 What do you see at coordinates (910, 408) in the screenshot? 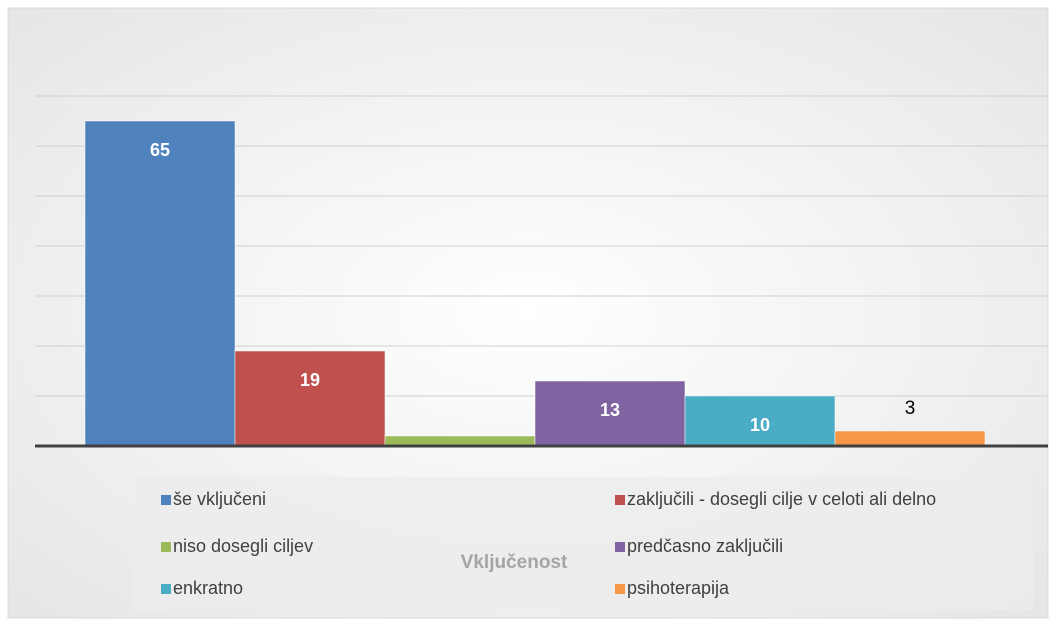
I see `data-label: 3` at bounding box center [910, 408].